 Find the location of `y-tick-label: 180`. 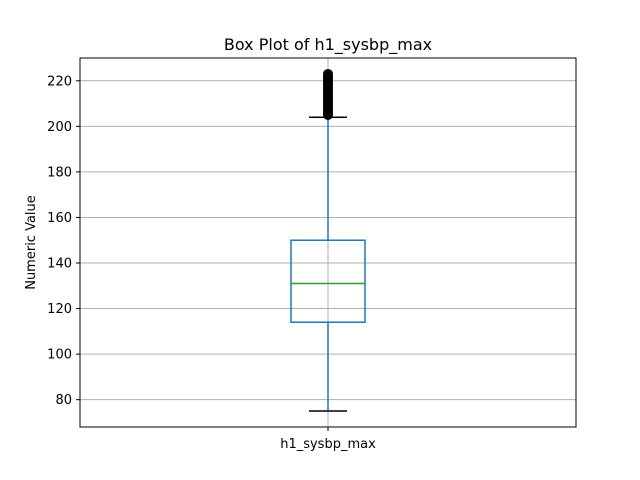

y-tick-label: 180 is located at coordinates (59, 172).